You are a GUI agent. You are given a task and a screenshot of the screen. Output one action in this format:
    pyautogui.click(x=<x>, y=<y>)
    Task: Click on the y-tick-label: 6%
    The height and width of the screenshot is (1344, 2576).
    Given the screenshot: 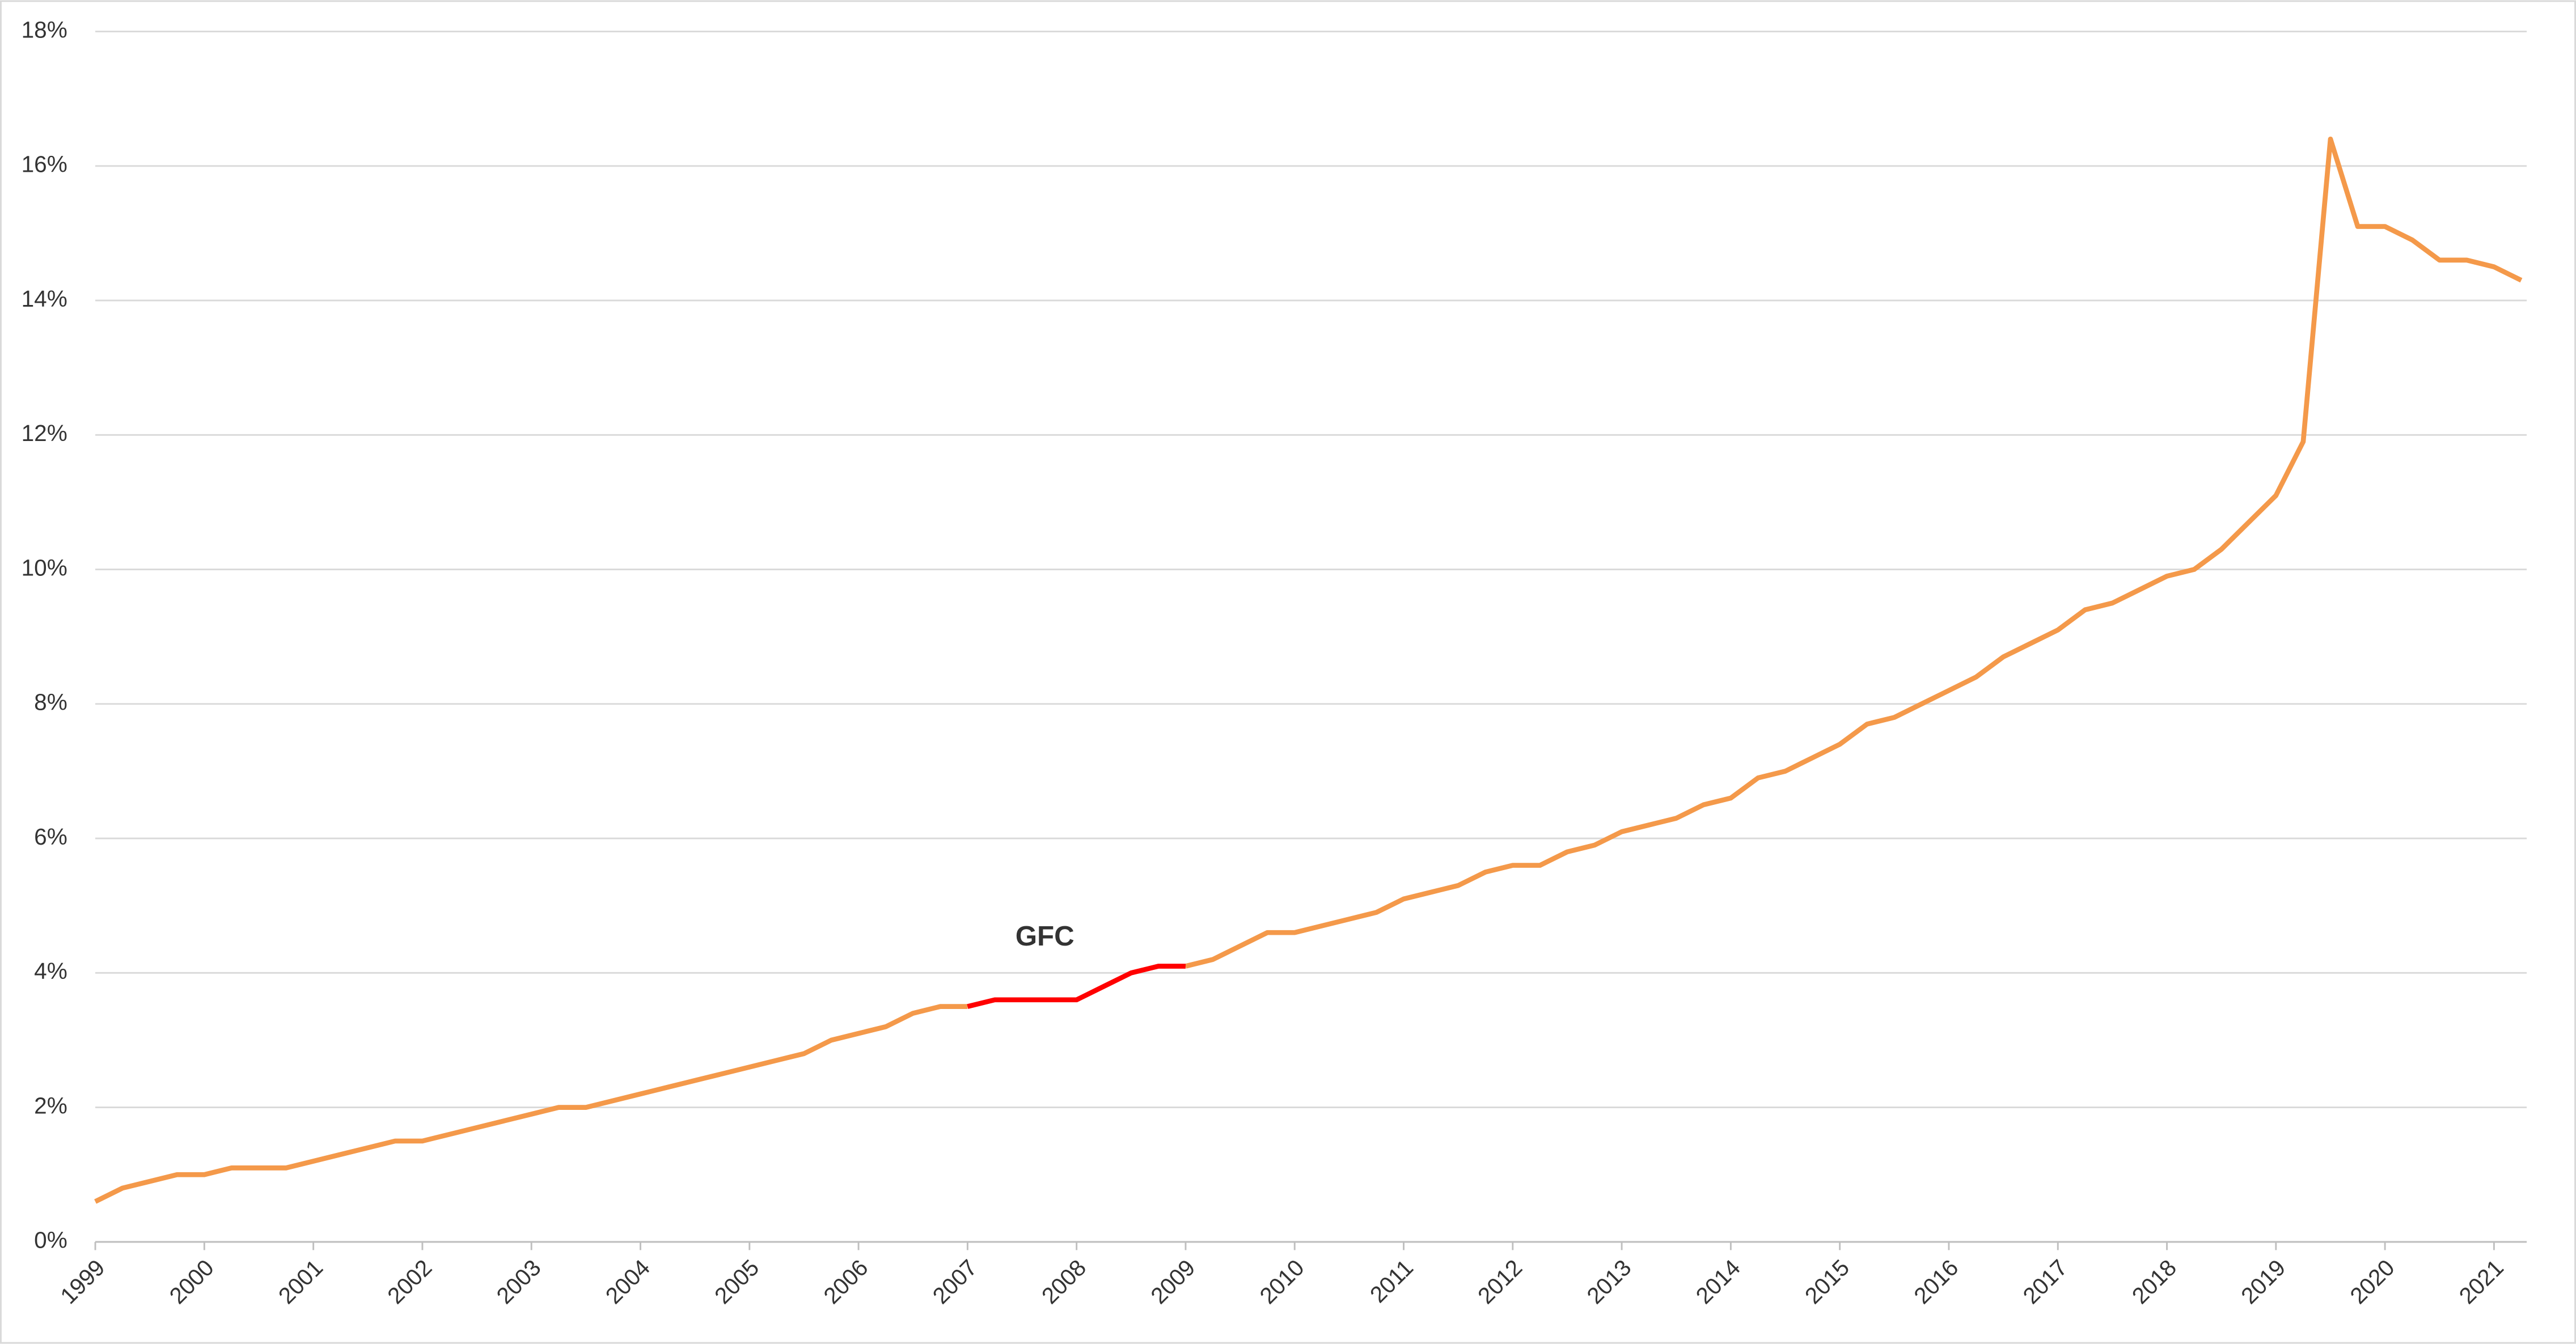 What is the action you would take?
    pyautogui.click(x=50, y=837)
    